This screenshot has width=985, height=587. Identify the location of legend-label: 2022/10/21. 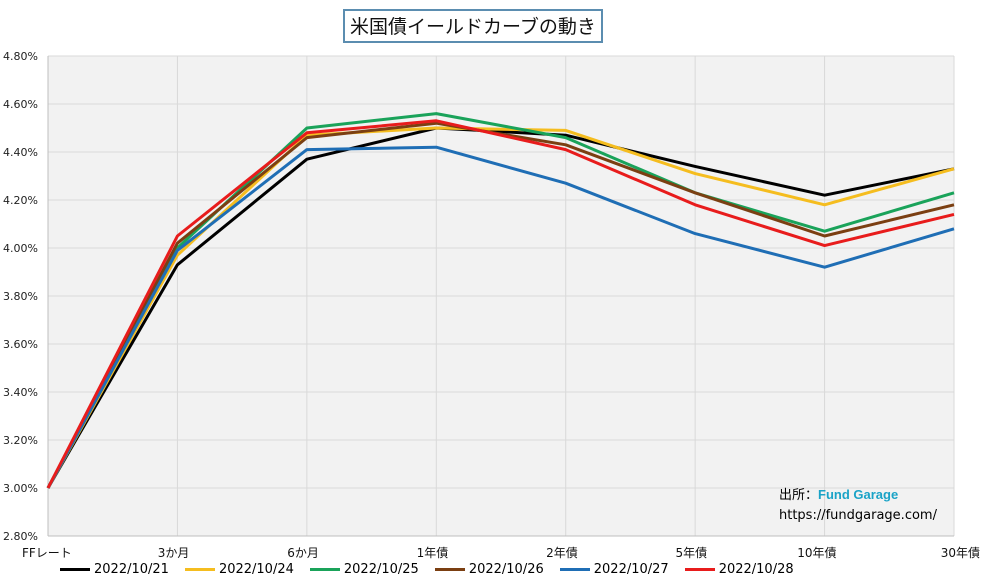
(131, 569).